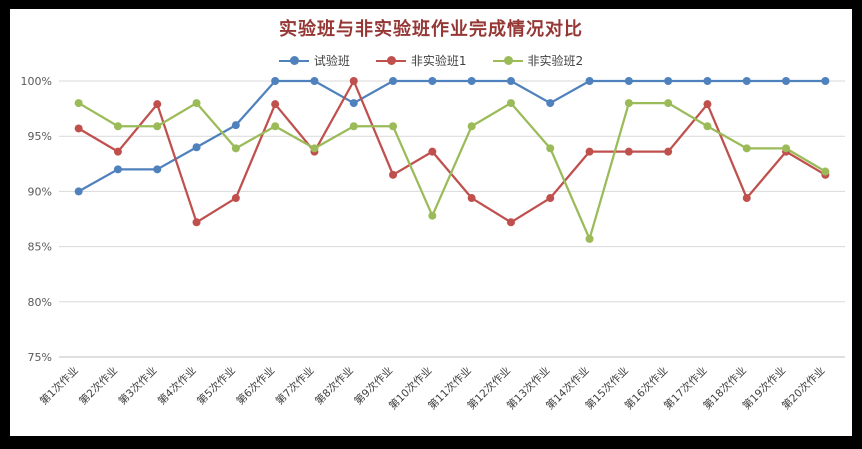 Image resolution: width=862 pixels, height=449 pixels. What do you see at coordinates (40, 191) in the screenshot?
I see `svg-text: 90%` at bounding box center [40, 191].